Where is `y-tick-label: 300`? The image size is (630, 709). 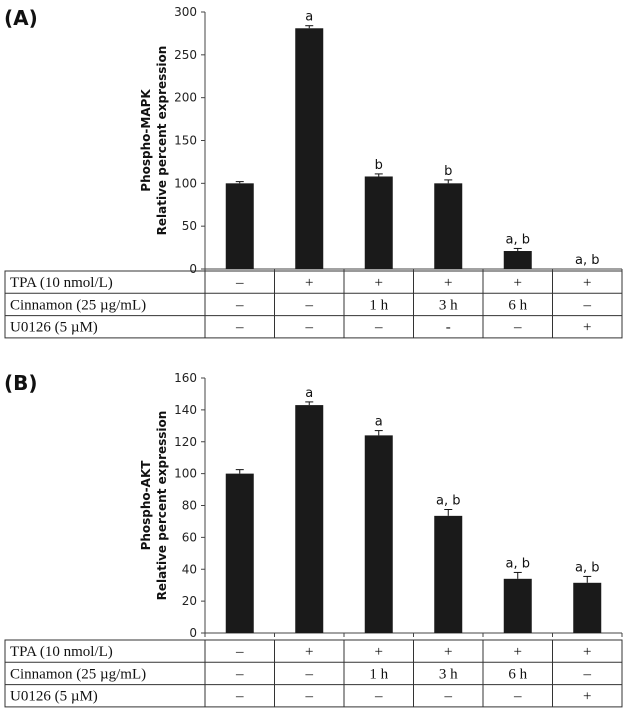
y-tick-label: 300 is located at coordinates (185, 12).